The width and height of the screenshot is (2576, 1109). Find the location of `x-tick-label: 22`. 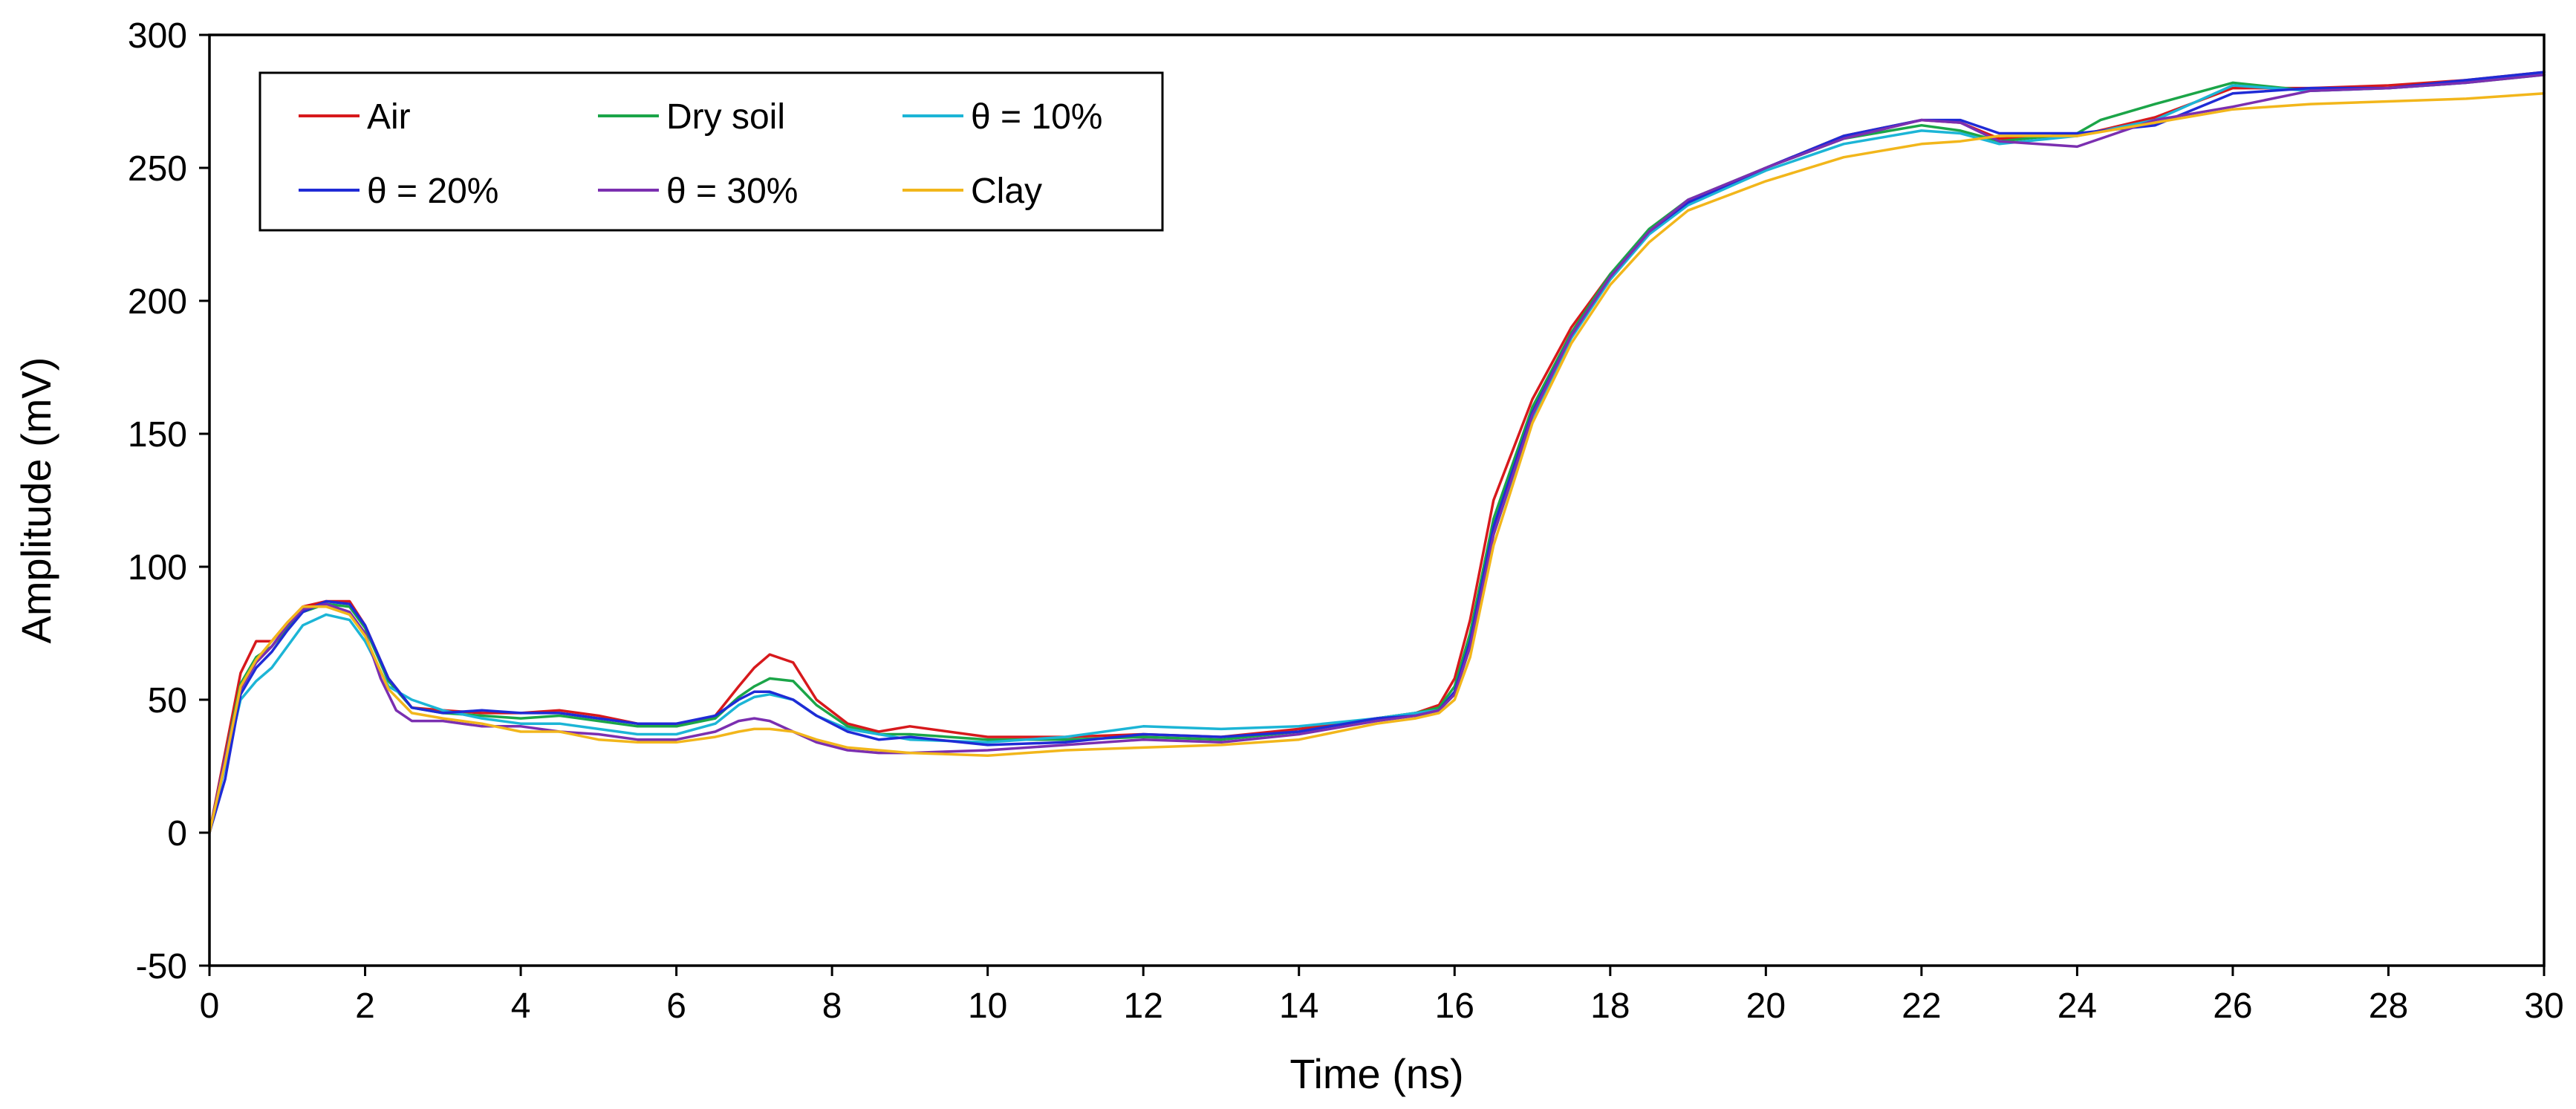

x-tick-label: 22 is located at coordinates (1921, 1006).